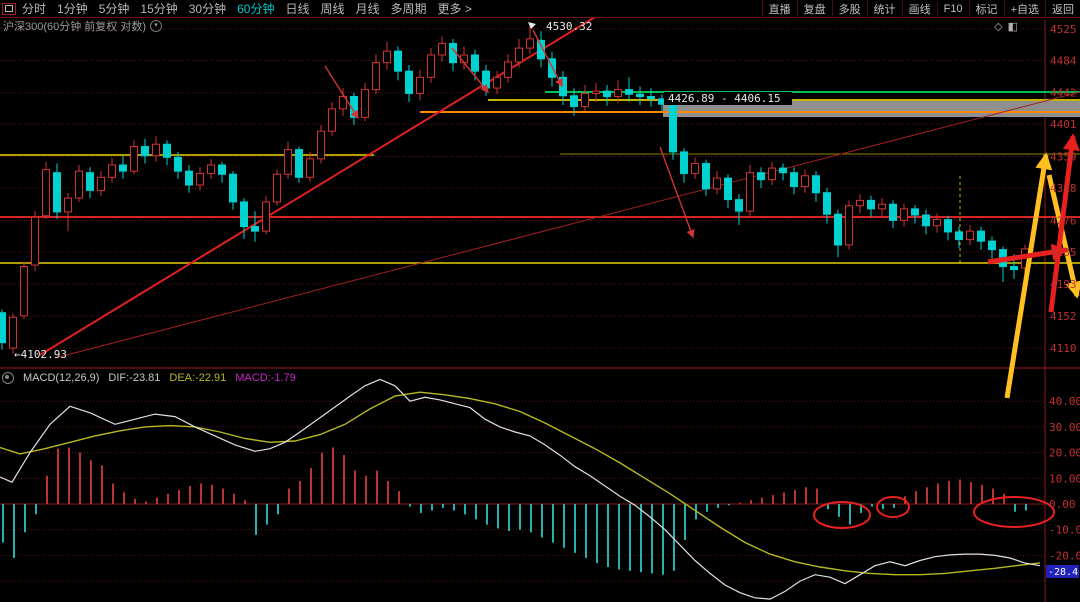  What do you see at coordinates (952, 8) in the screenshot?
I see `toolbar-button-6: F10` at bounding box center [952, 8].